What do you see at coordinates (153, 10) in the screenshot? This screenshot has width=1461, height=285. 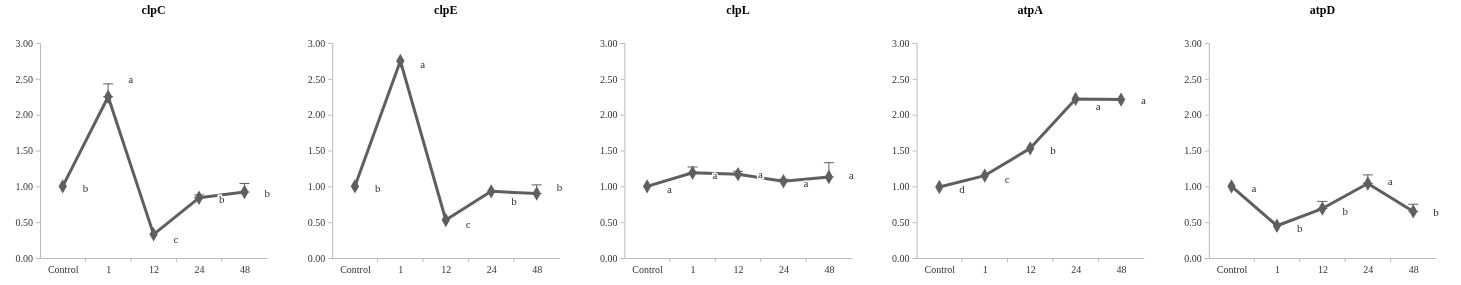 I see `chart-title: clpC` at bounding box center [153, 10].